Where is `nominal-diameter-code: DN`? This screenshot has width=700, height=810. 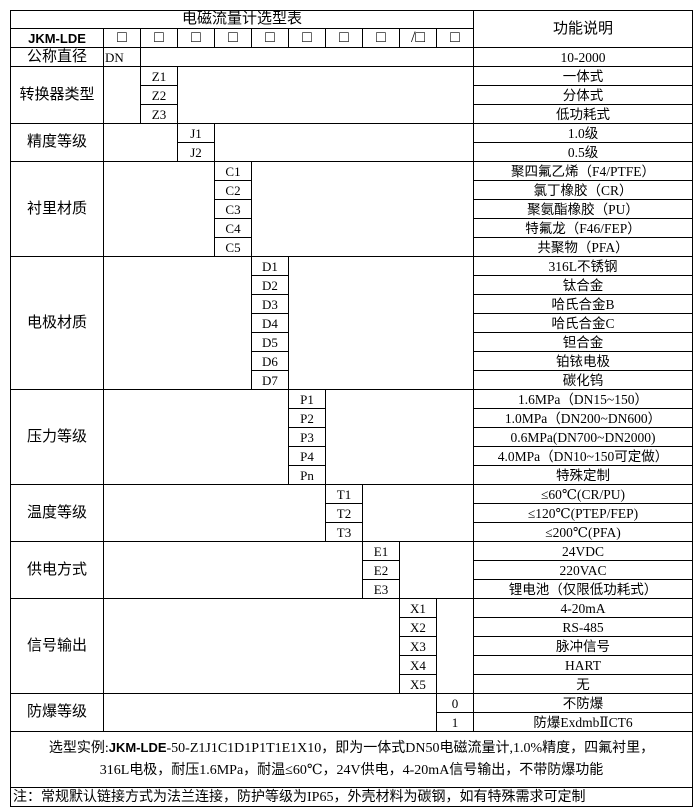
nominal-diameter-code: DN is located at coordinates (122, 57).